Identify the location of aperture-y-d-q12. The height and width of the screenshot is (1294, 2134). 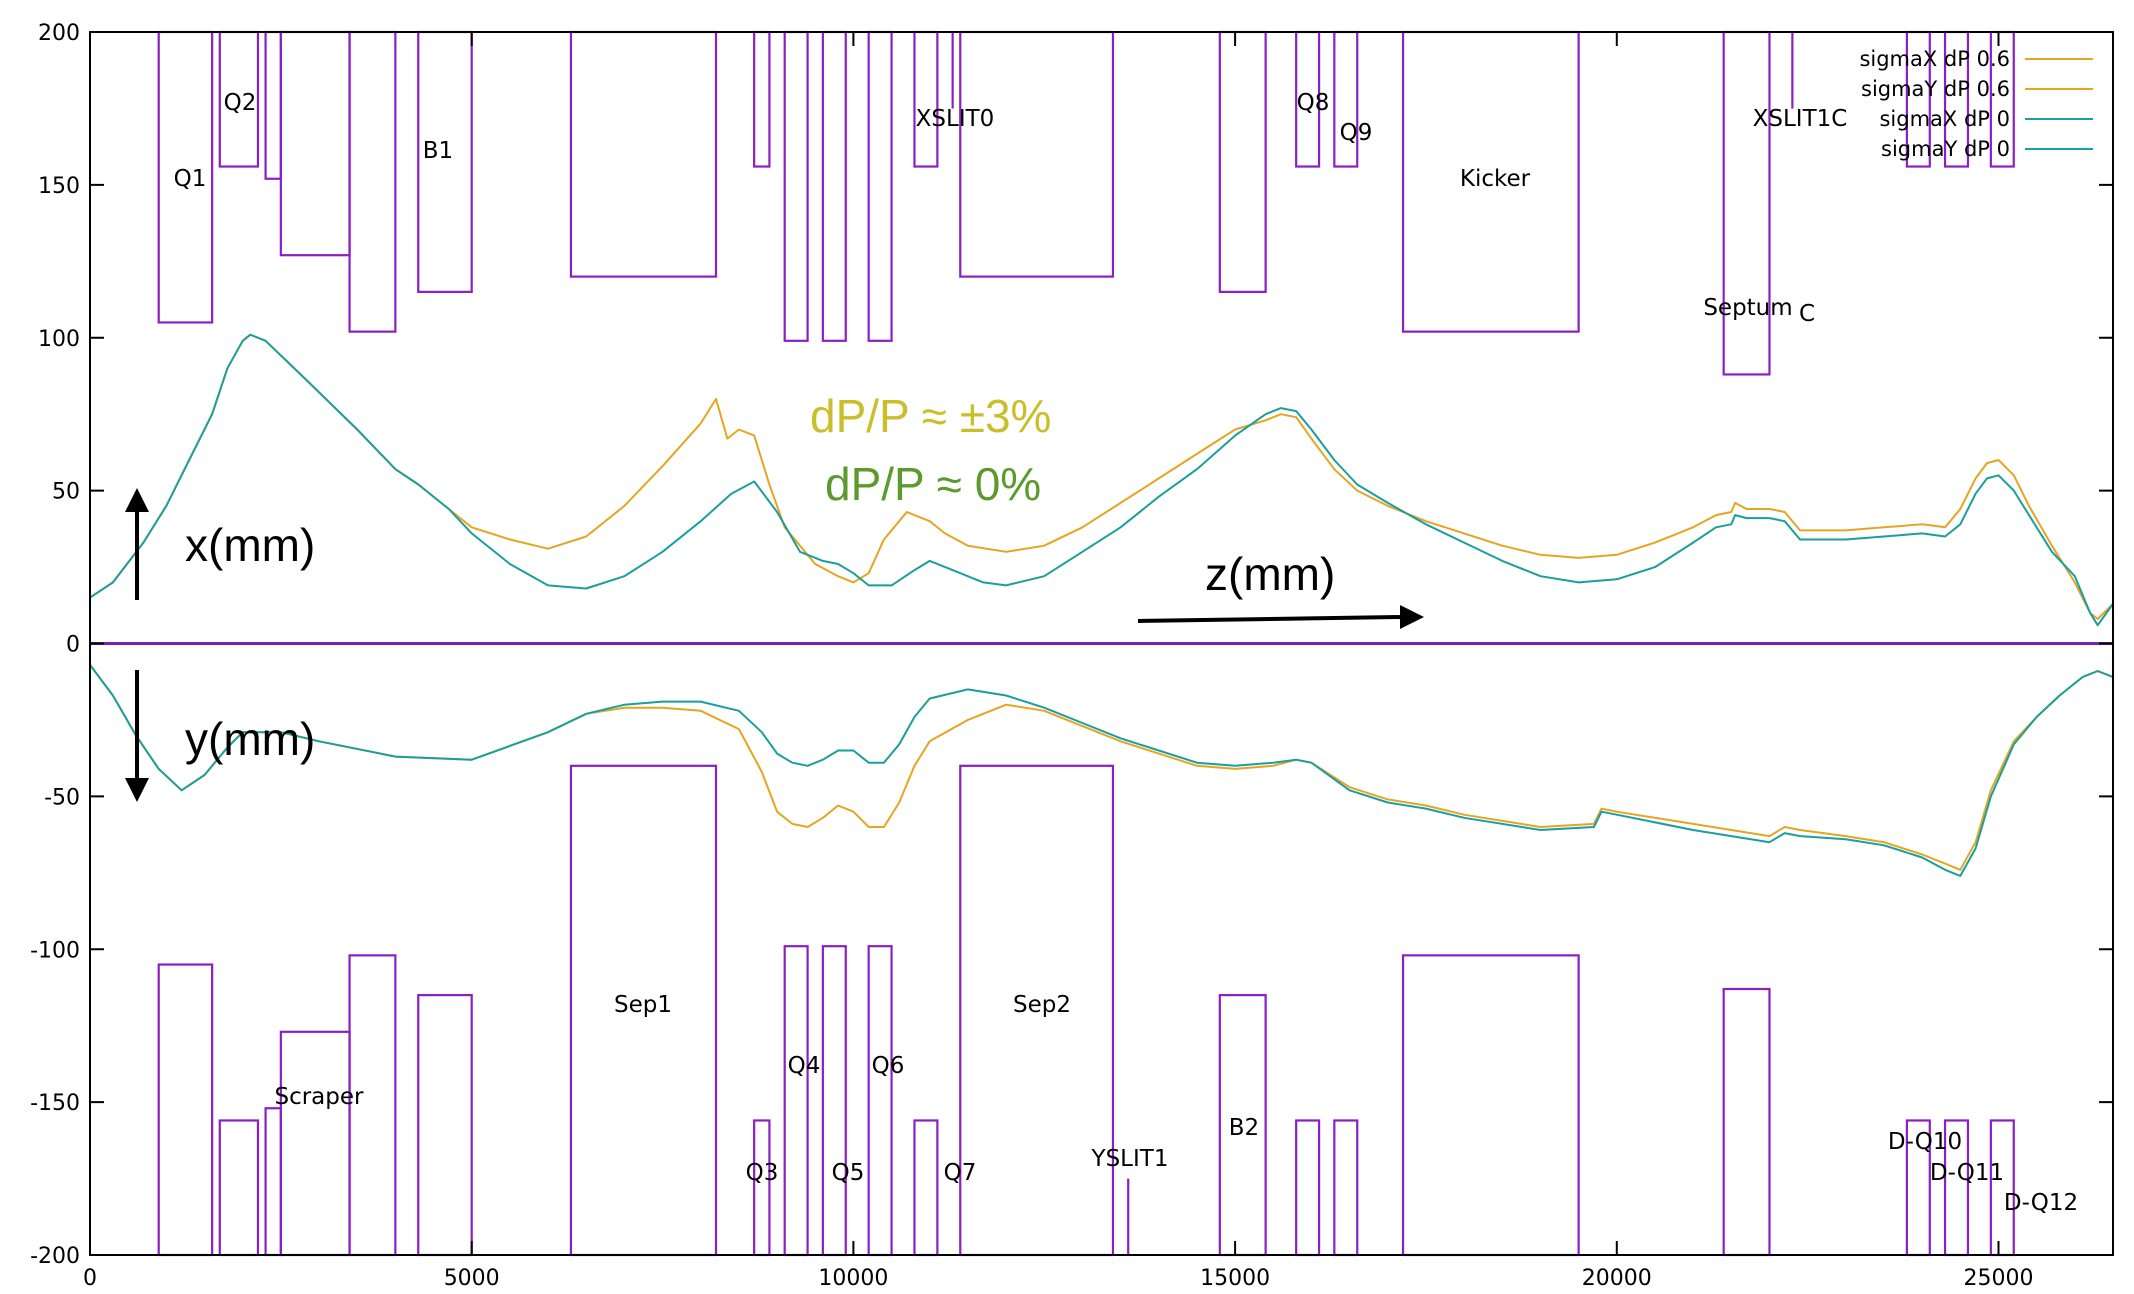
(2002, 1188).